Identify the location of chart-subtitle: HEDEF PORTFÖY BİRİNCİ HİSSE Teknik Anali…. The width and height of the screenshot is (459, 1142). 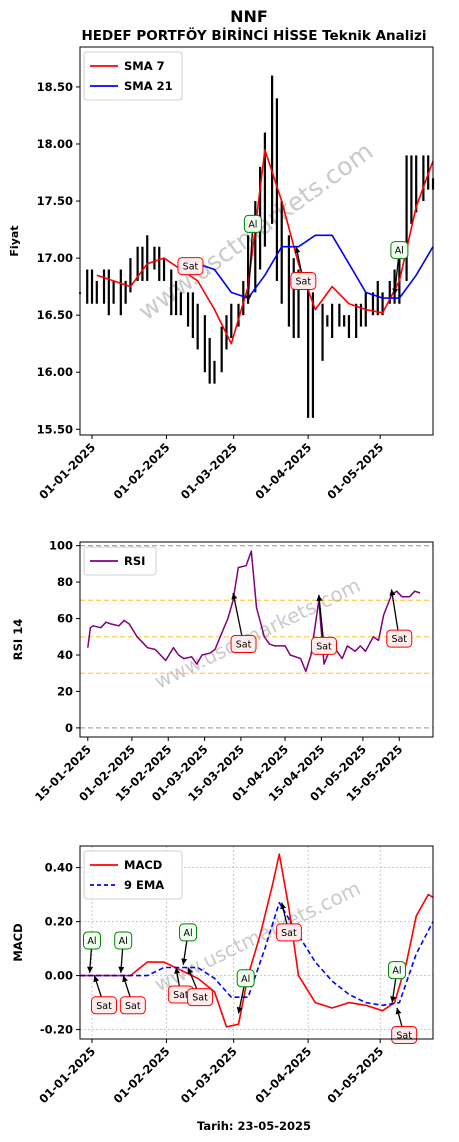
(253, 35).